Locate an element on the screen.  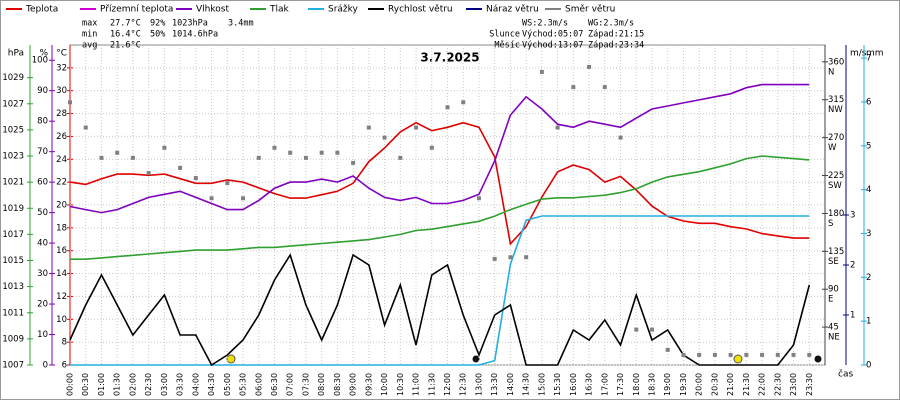
stat-label: min is located at coordinates (89, 35).